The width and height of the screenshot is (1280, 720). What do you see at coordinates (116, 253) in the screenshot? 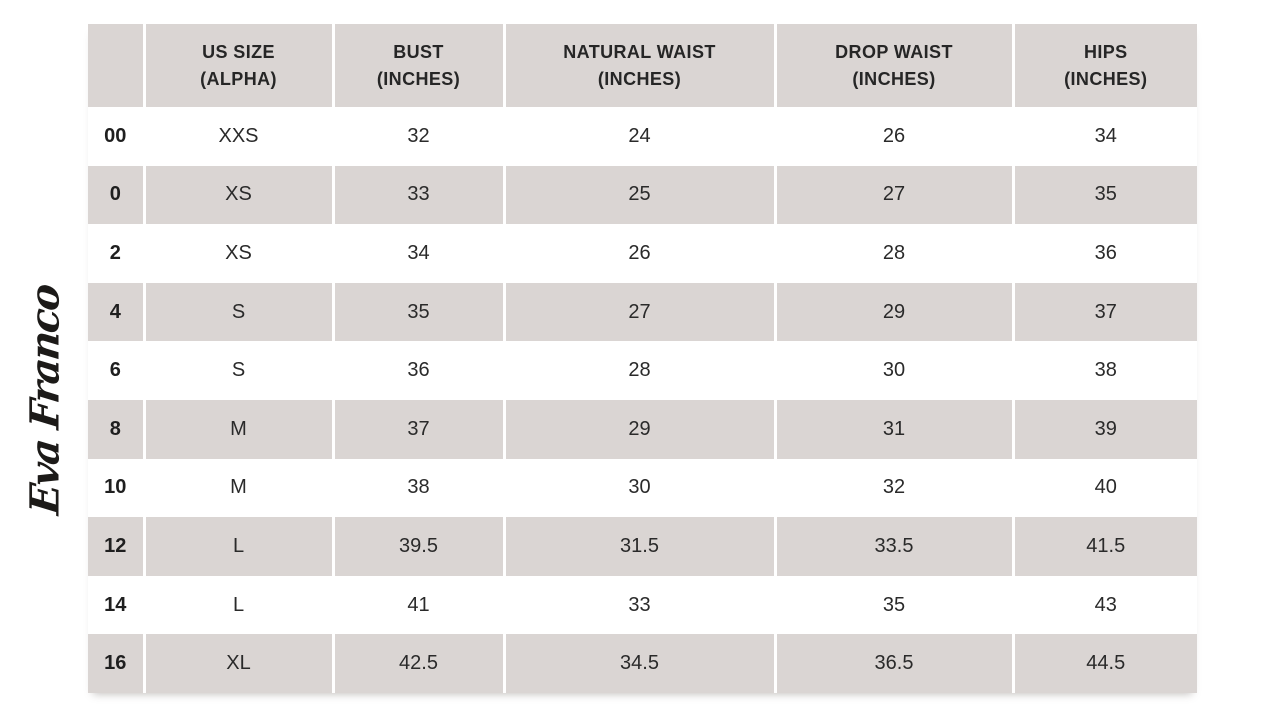
I see `cell-size: 2` at bounding box center [116, 253].